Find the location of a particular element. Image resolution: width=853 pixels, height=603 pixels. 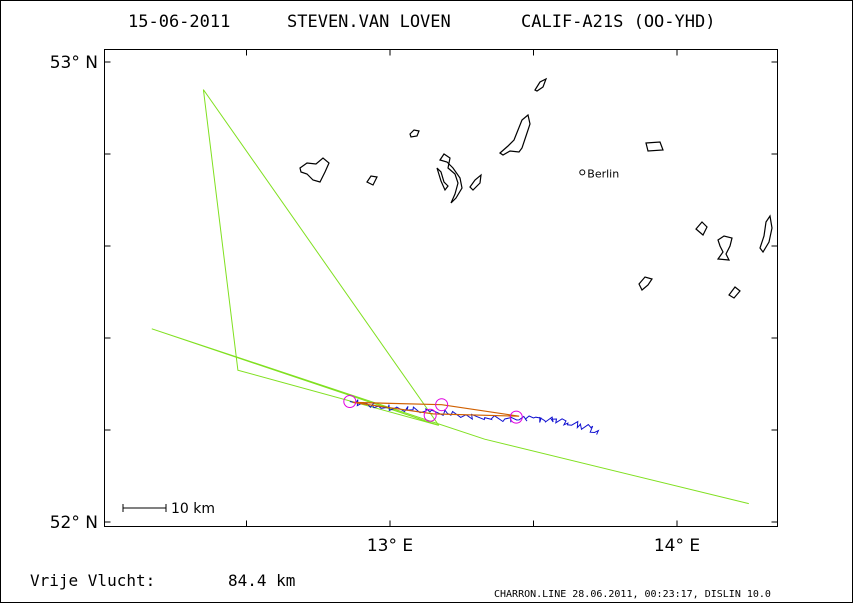

place-marker is located at coordinates (582, 172).